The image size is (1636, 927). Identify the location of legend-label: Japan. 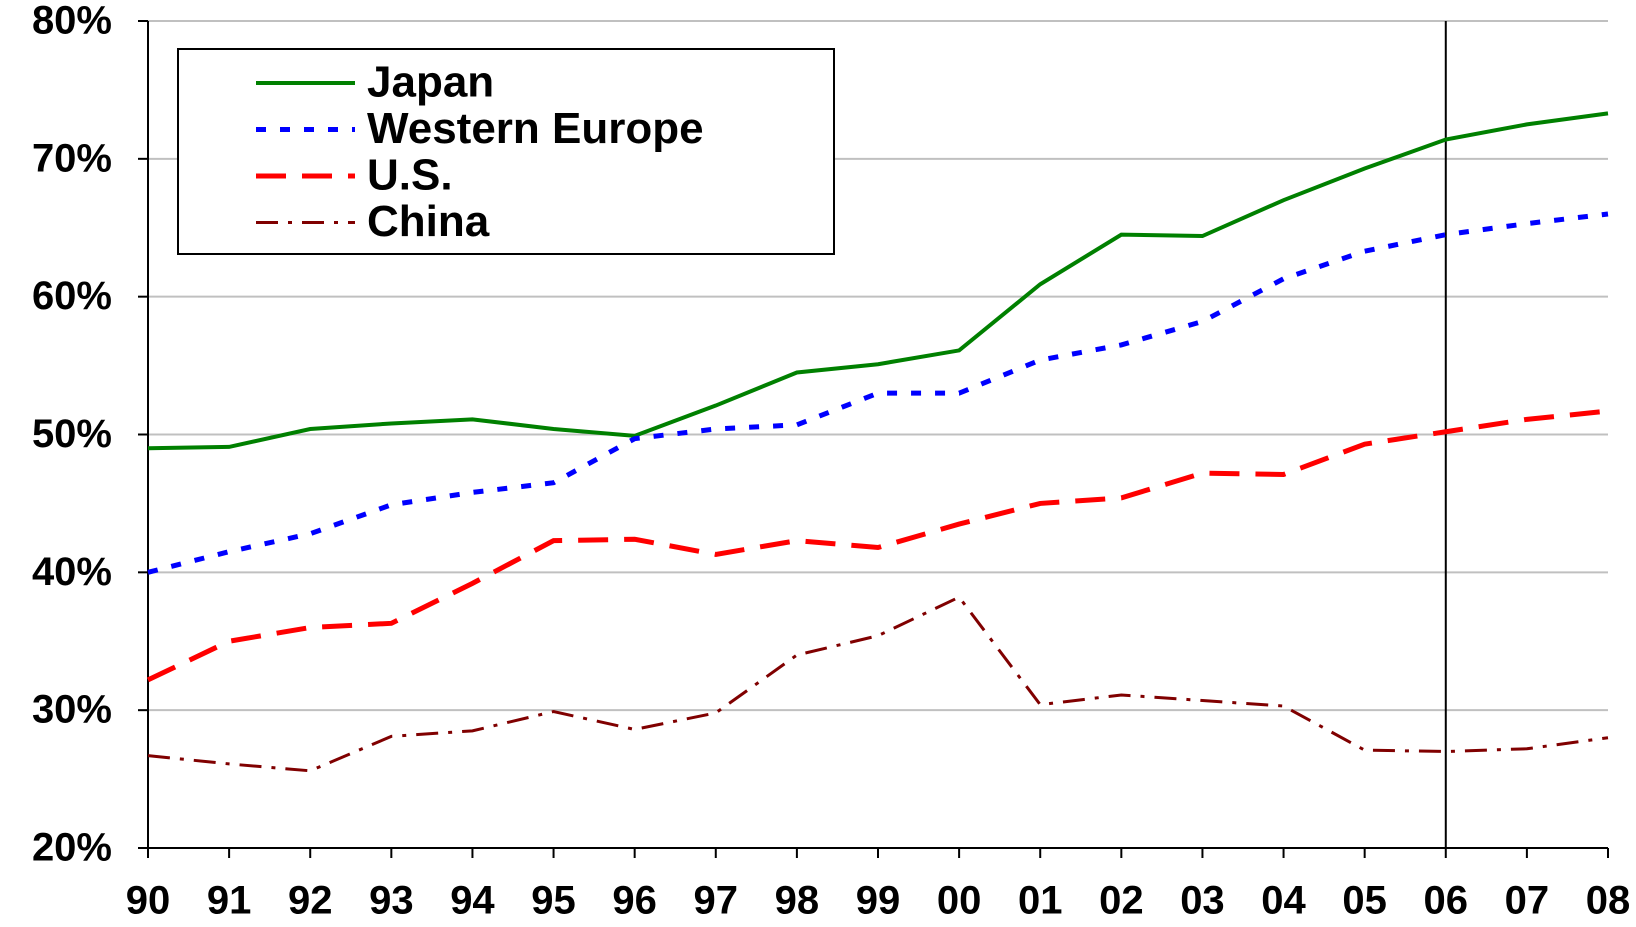
(430, 82).